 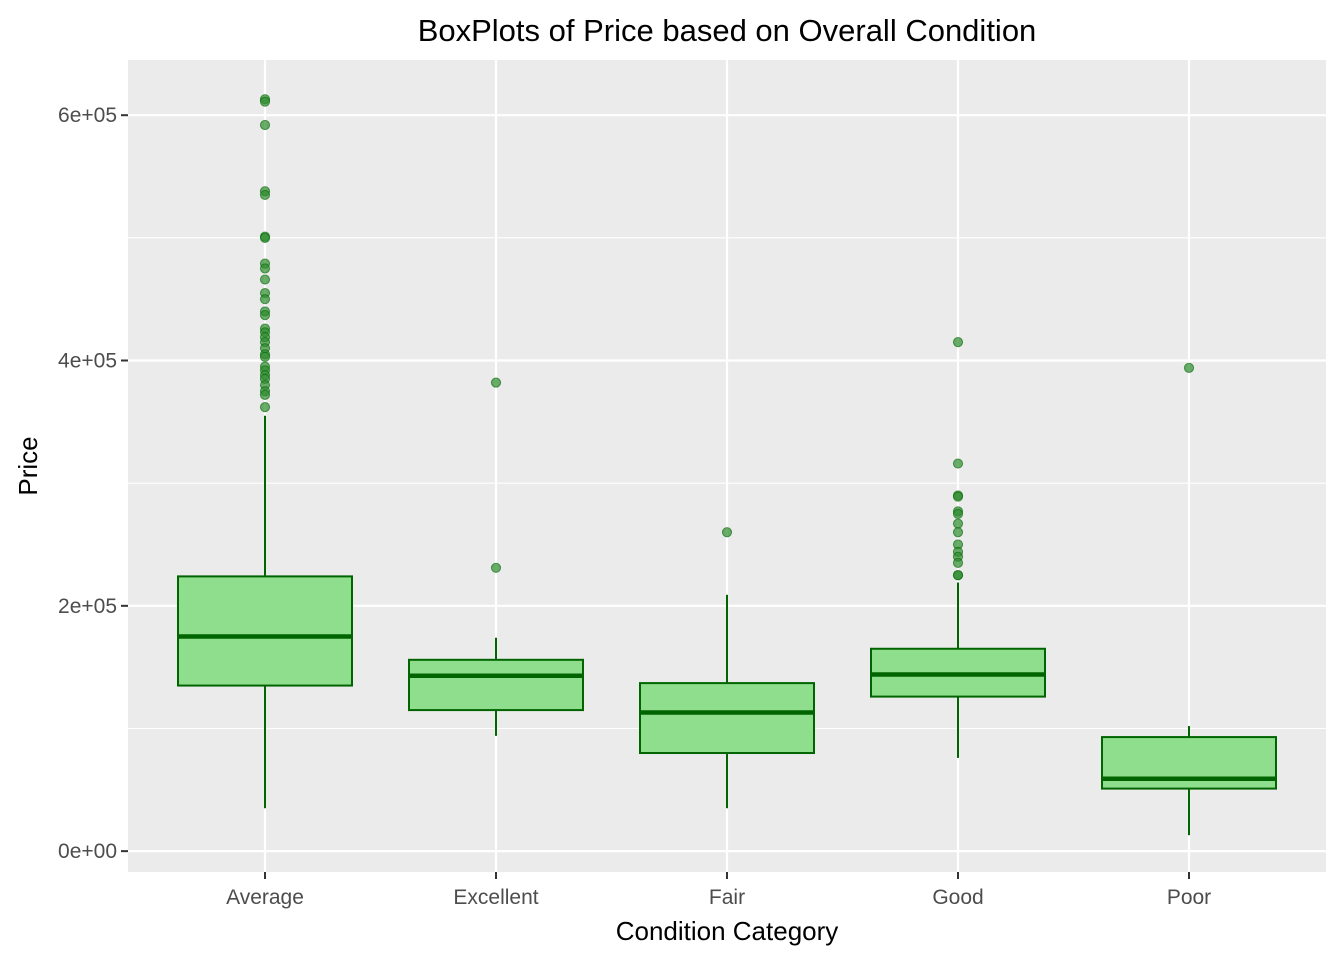 I want to click on box-good, so click(x=958, y=547).